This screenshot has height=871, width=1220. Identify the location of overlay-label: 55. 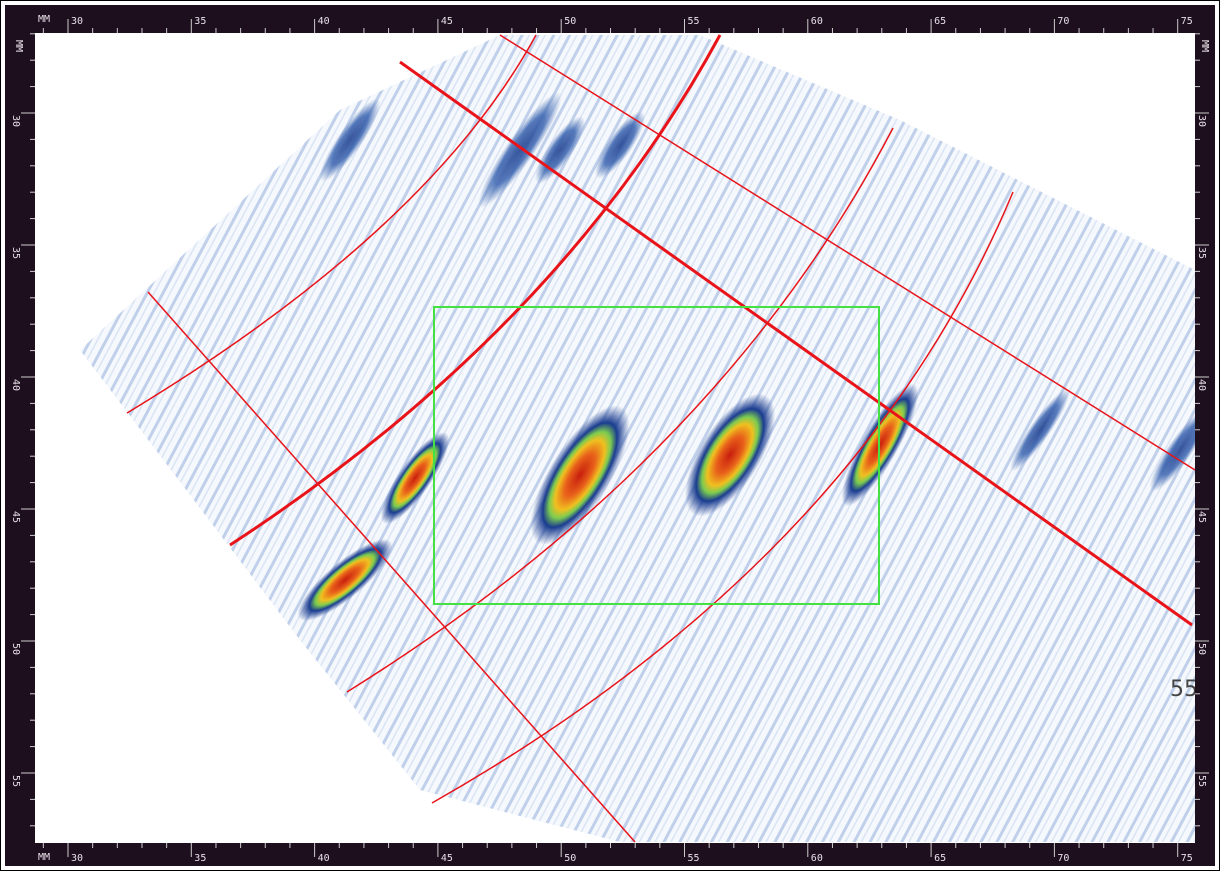
(1184, 689).